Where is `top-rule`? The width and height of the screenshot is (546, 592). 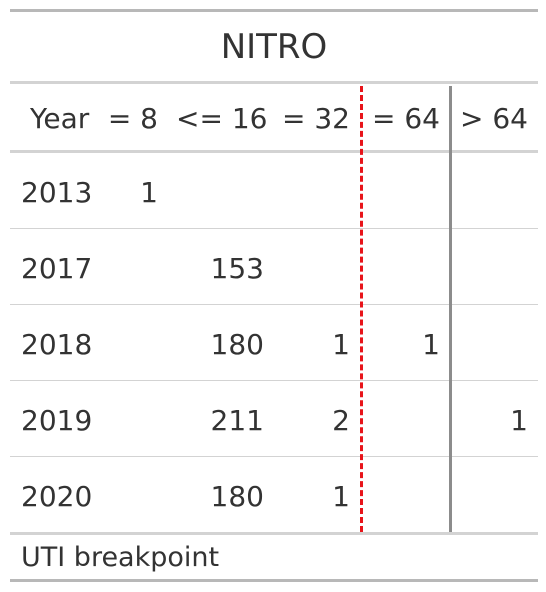 top-rule is located at coordinates (274, 10).